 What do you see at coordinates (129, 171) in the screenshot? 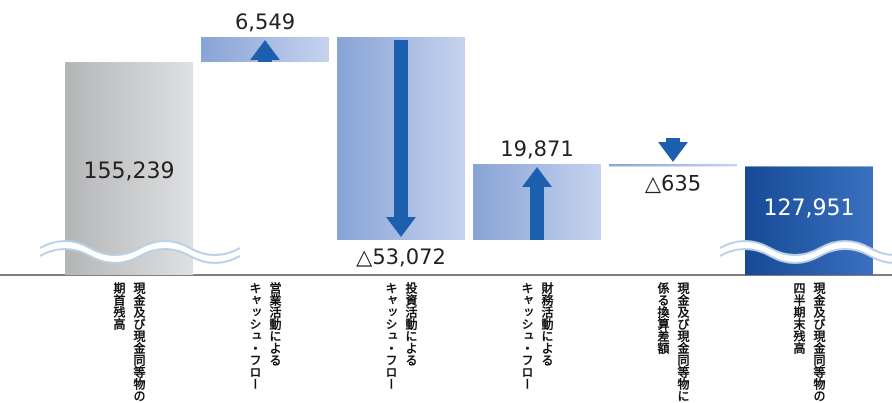
I see `value-label: 155,239` at bounding box center [129, 171].